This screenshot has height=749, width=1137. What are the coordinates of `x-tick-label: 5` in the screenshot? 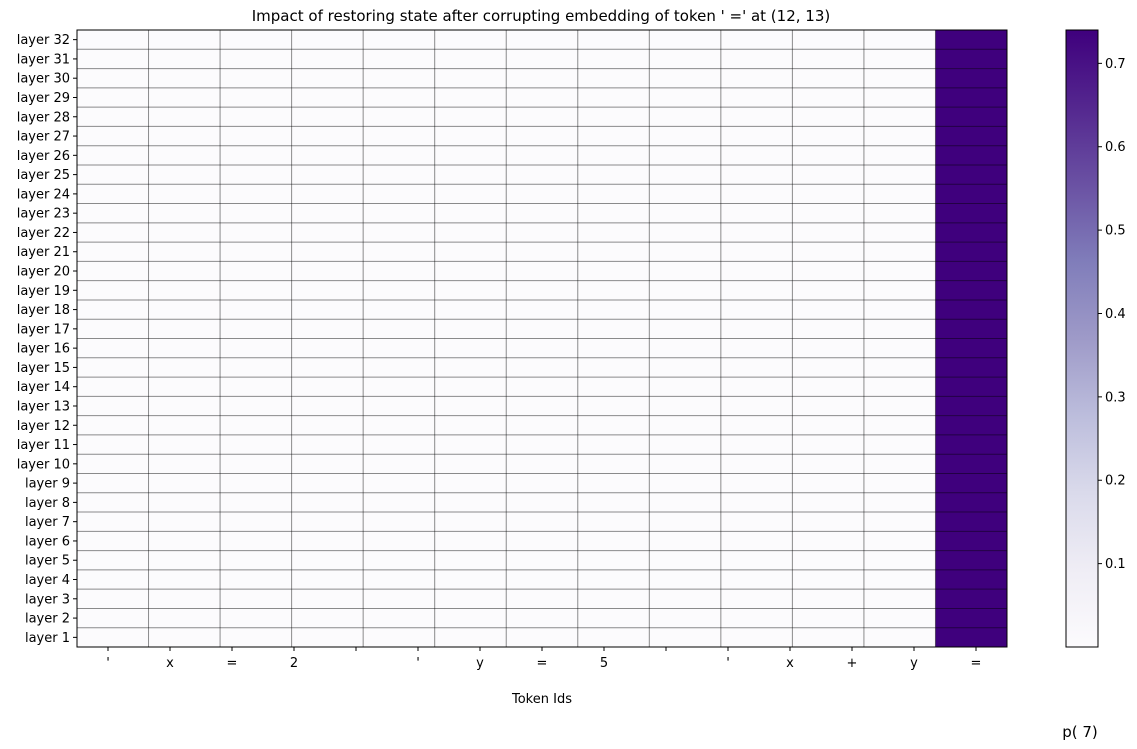 It's located at (604, 663).